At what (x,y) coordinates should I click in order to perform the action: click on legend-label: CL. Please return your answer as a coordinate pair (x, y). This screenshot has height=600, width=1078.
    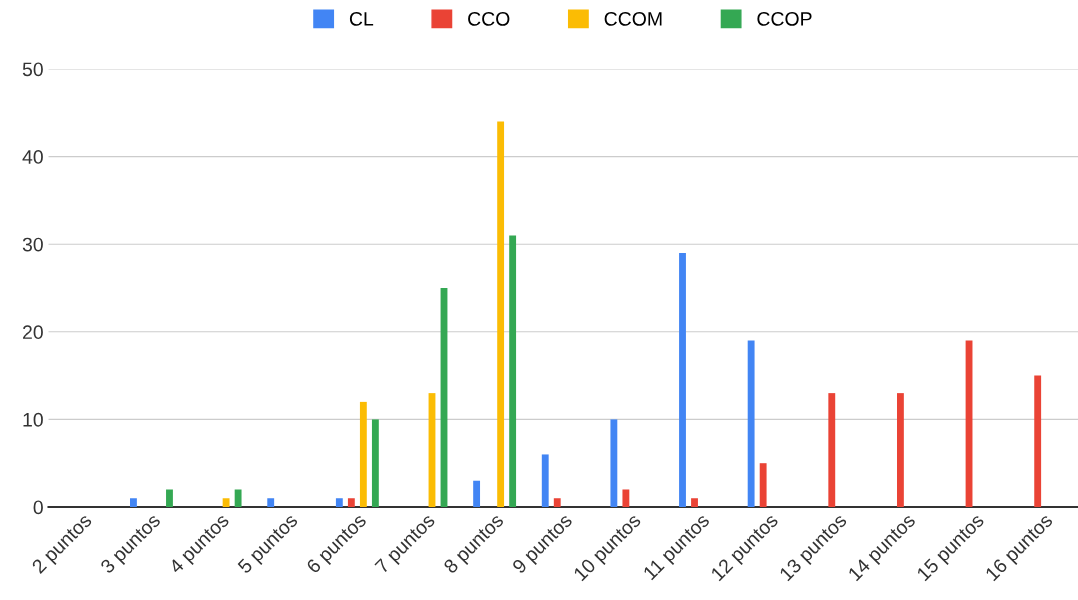
    Looking at the image, I should click on (361, 18).